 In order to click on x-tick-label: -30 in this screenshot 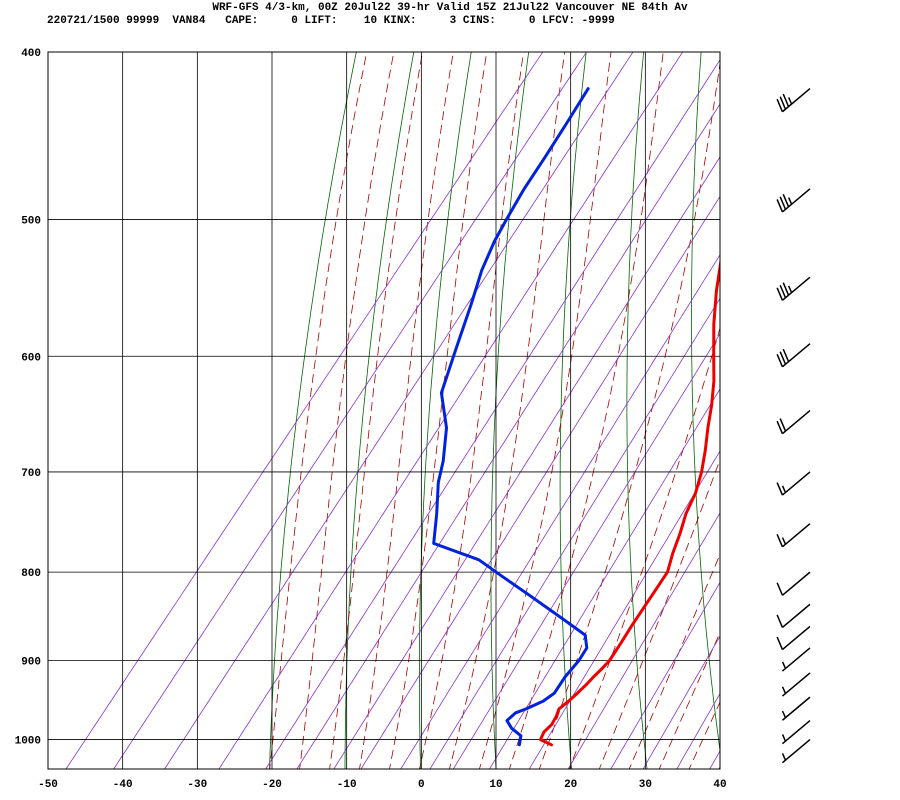, I will do `click(197, 785)`.